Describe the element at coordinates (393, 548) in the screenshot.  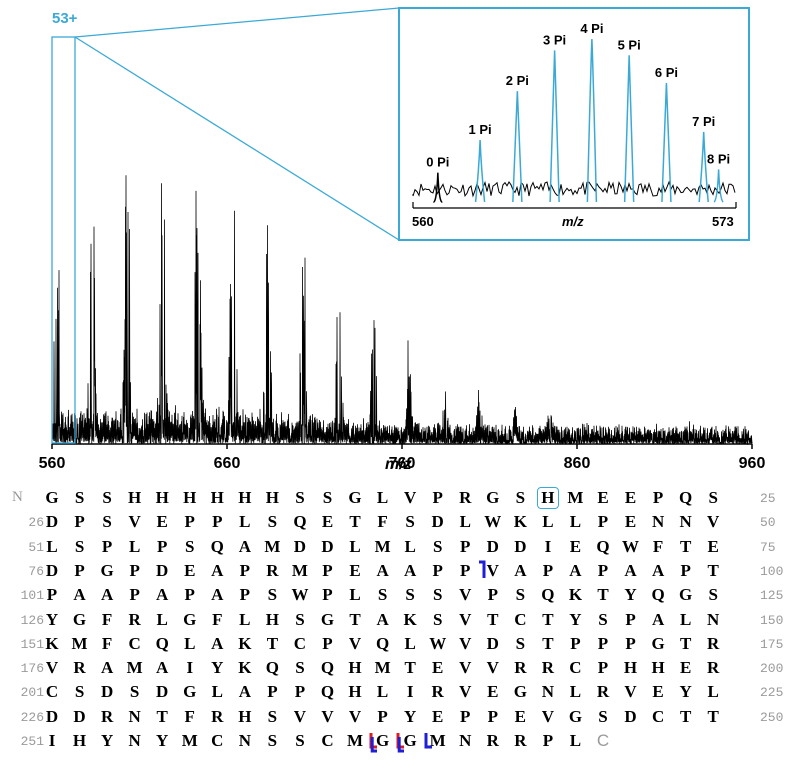
I see `sequence-row: 51 L S P L P S Q A M D D L M L S P D D I E Q W F T E 75` at that location.